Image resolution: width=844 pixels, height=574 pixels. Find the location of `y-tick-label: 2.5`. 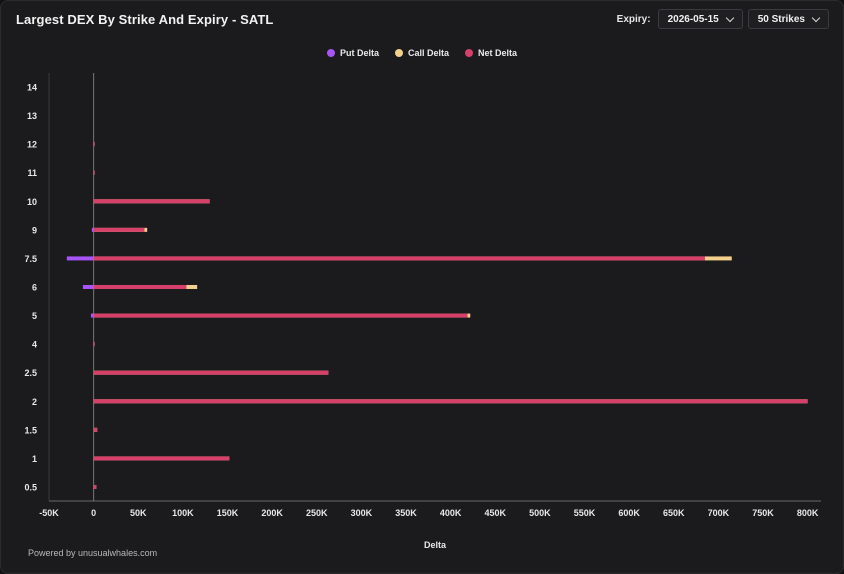

y-tick-label: 2.5 is located at coordinates (30, 373).